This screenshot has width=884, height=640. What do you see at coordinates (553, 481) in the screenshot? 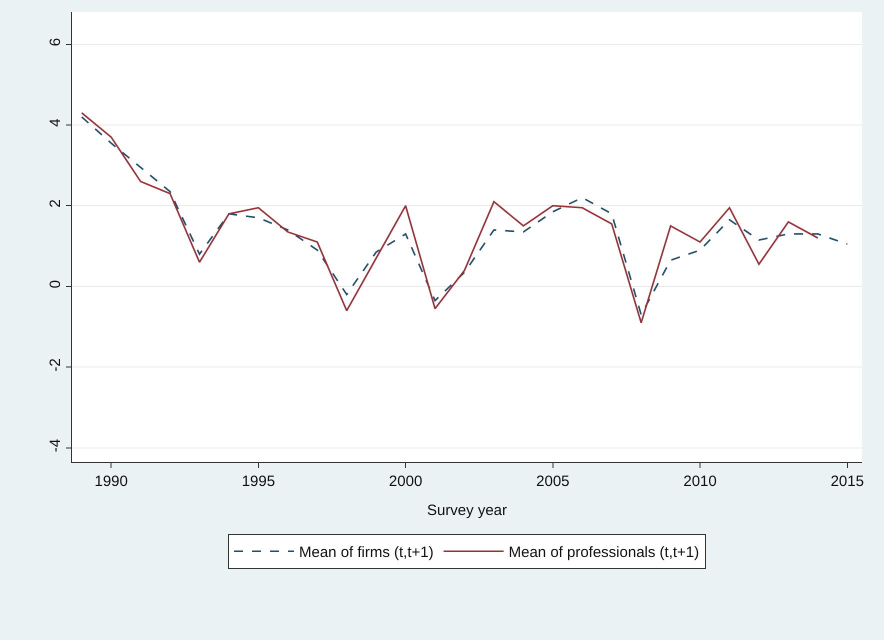
I see `x-tick-label: 2005` at bounding box center [553, 481].